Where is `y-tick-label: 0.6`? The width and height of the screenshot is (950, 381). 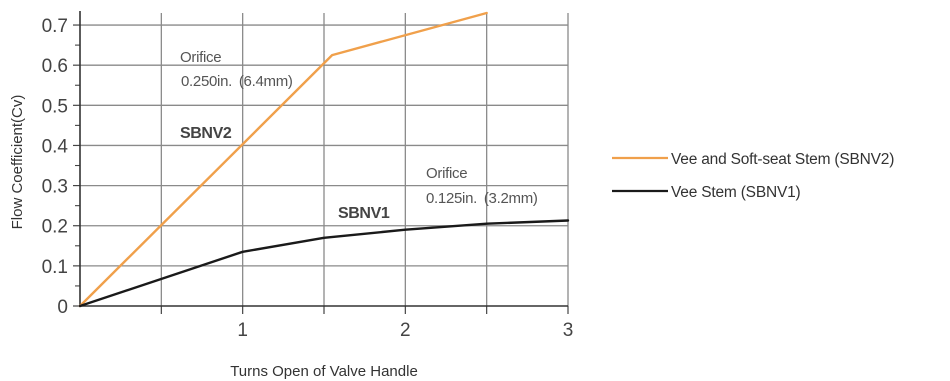 y-tick-label: 0.6 is located at coordinates (55, 66).